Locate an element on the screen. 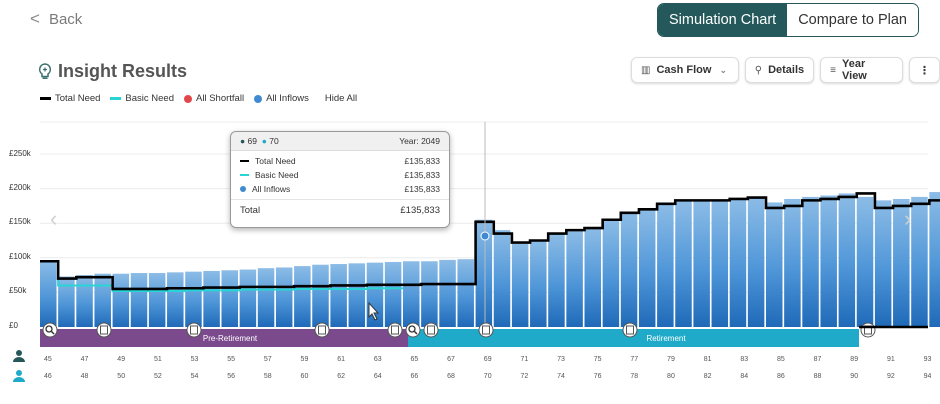 The image size is (940, 404). age-label: 83 is located at coordinates (744, 359).